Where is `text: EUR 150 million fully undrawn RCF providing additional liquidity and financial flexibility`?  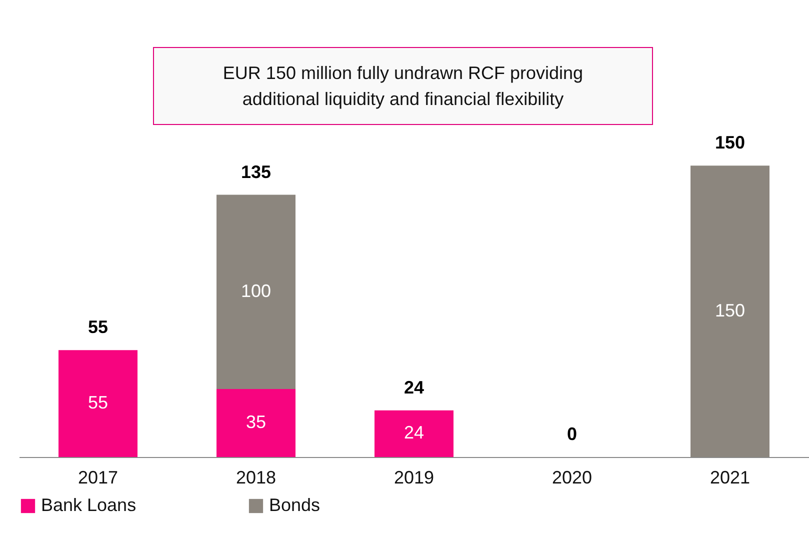 text: EUR 150 million fully undrawn RCF providing additional liquidity and financial flexibility is located at coordinates (403, 86).